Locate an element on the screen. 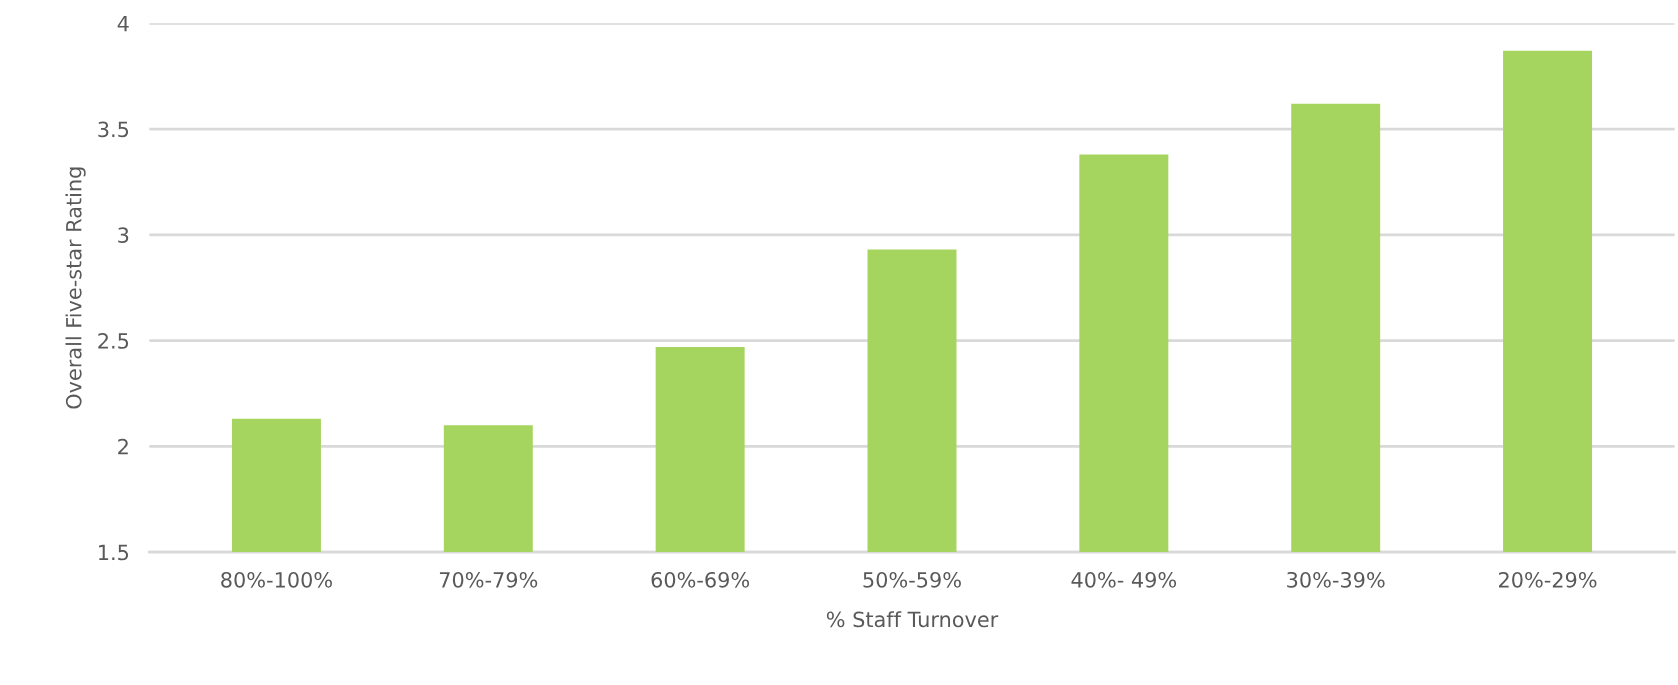 The image size is (1678, 685). y-tick-label: 3 is located at coordinates (123, 235).